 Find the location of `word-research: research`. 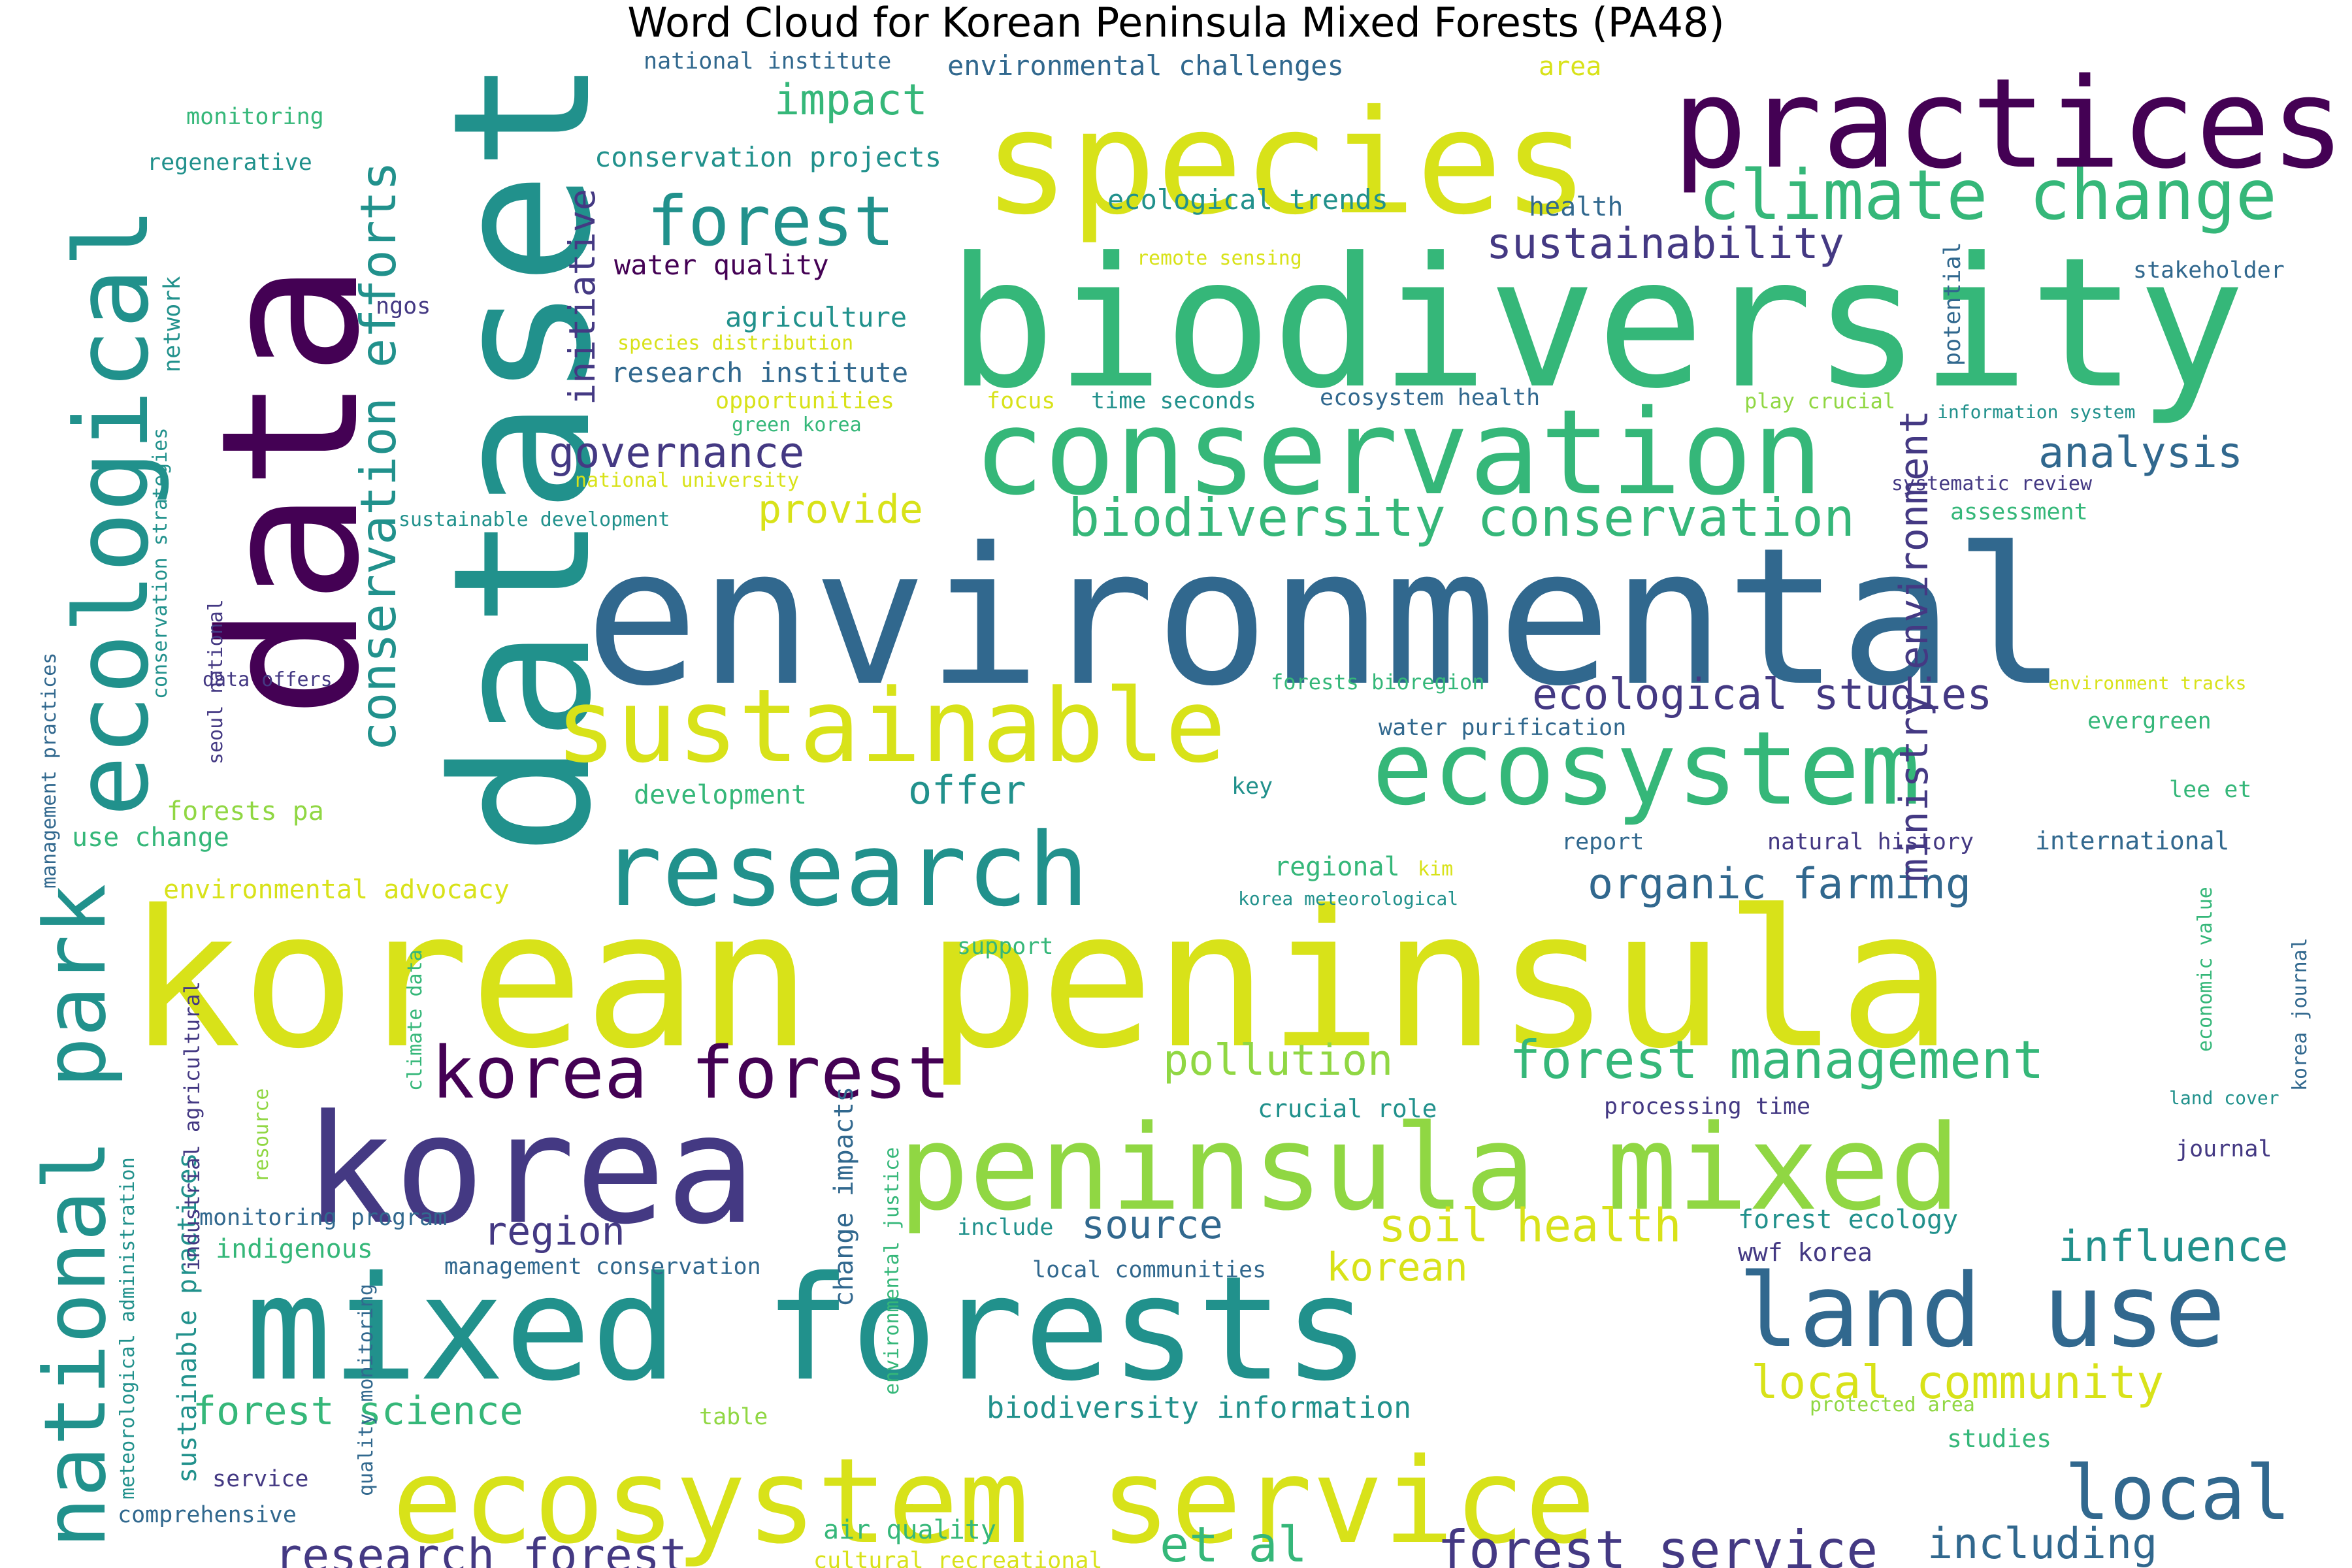

word-research: research is located at coordinates (845, 870).